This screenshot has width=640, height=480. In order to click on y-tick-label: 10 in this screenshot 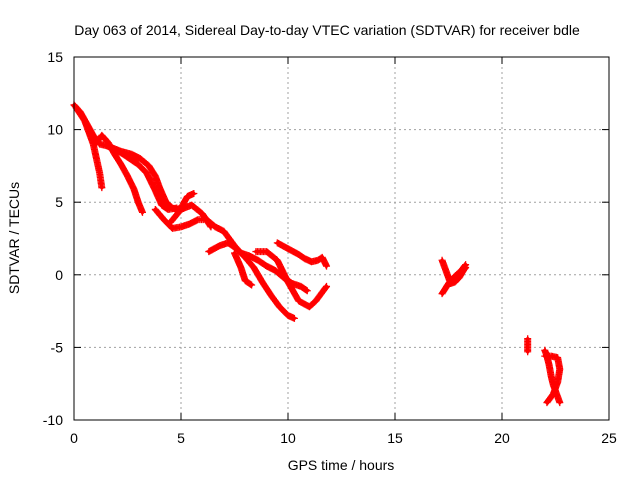, I will do `click(55, 130)`.